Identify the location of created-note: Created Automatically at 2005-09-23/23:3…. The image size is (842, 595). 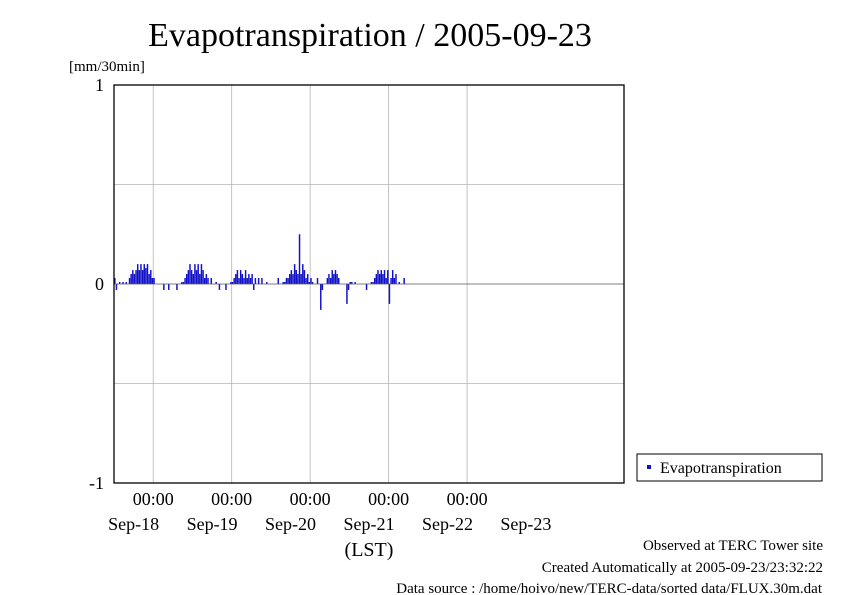
(682, 568).